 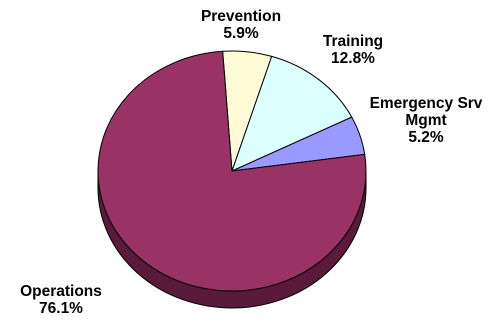 What do you see at coordinates (61, 308) in the screenshot?
I see `slice-value-operations: 76.1%` at bounding box center [61, 308].